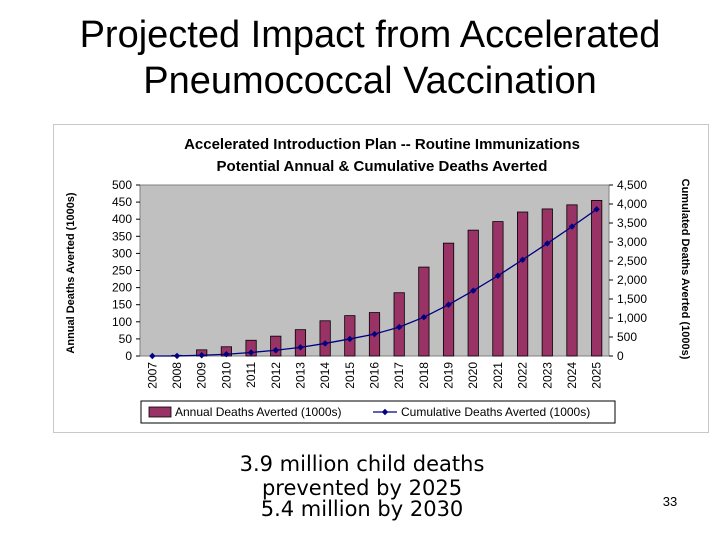  What do you see at coordinates (122, 305) in the screenshot?
I see `y-tick-label-left: 150` at bounding box center [122, 305].